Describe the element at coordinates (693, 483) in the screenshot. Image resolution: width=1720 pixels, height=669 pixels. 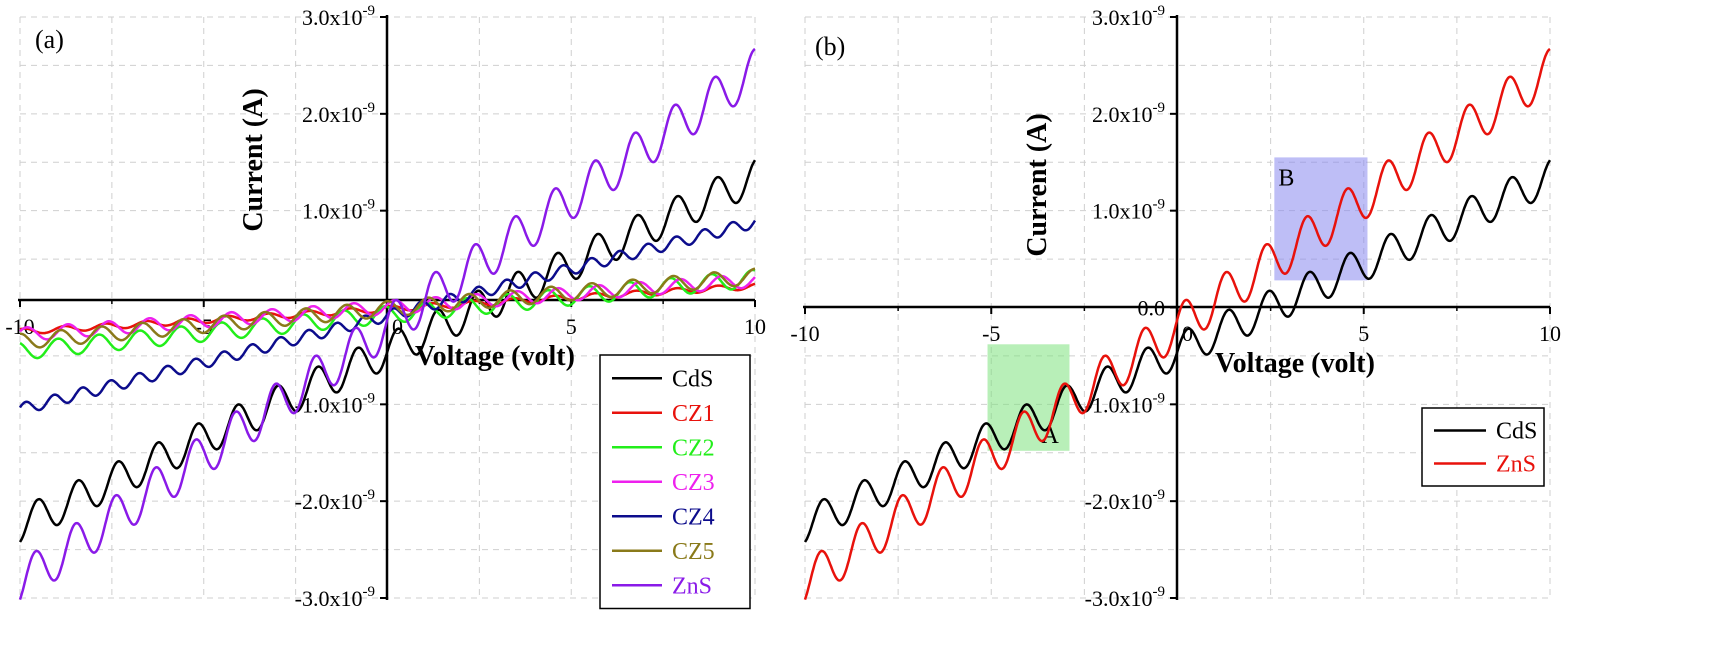
I see `legend-entry-cz3: CZ3` at that location.